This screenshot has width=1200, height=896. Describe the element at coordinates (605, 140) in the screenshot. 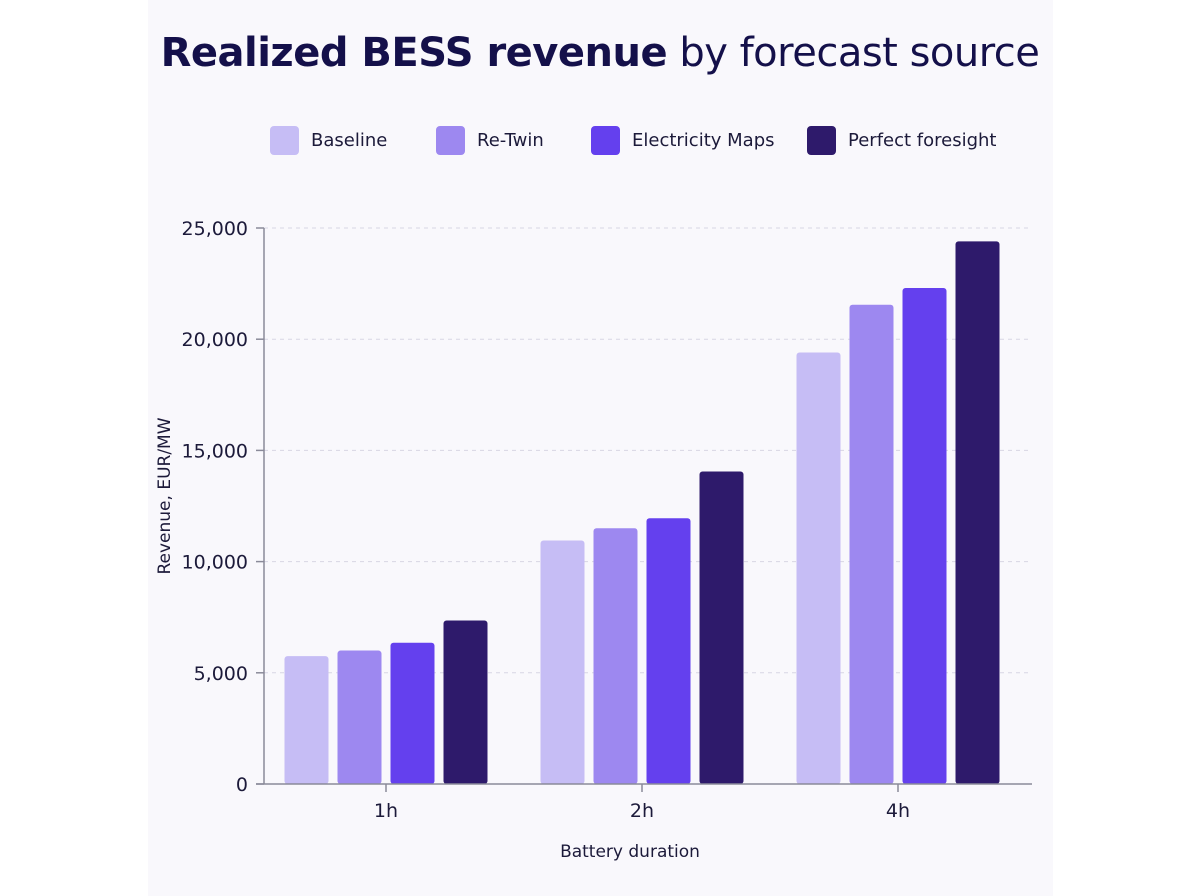

I see `legend-swatch-electricity-maps` at that location.